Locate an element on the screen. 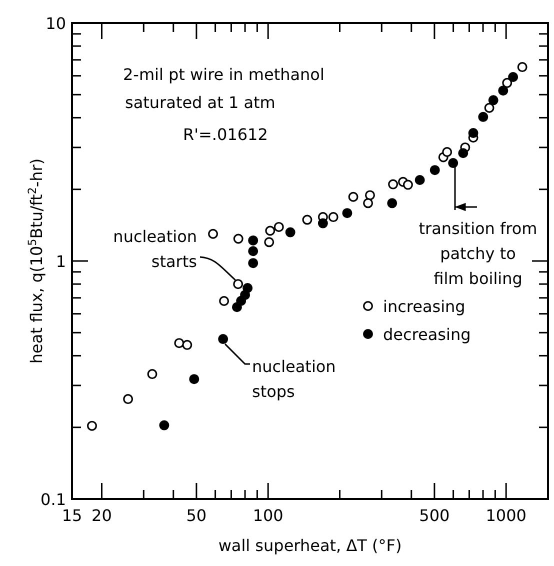 This screenshot has width=554, height=566. x-tick-label: 100 is located at coordinates (268, 515).